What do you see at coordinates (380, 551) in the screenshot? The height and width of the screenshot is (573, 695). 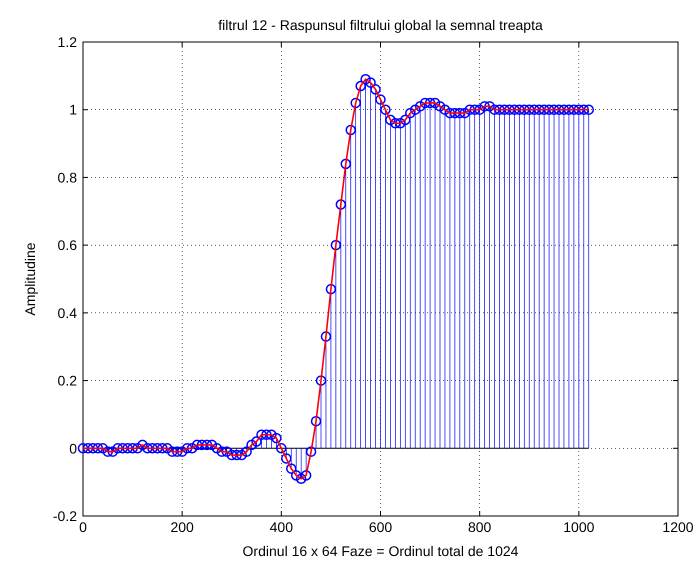 I see `x-axis-title: Ordinul 16 x 64 Faze = Ordinul total de 1024` at bounding box center [380, 551].